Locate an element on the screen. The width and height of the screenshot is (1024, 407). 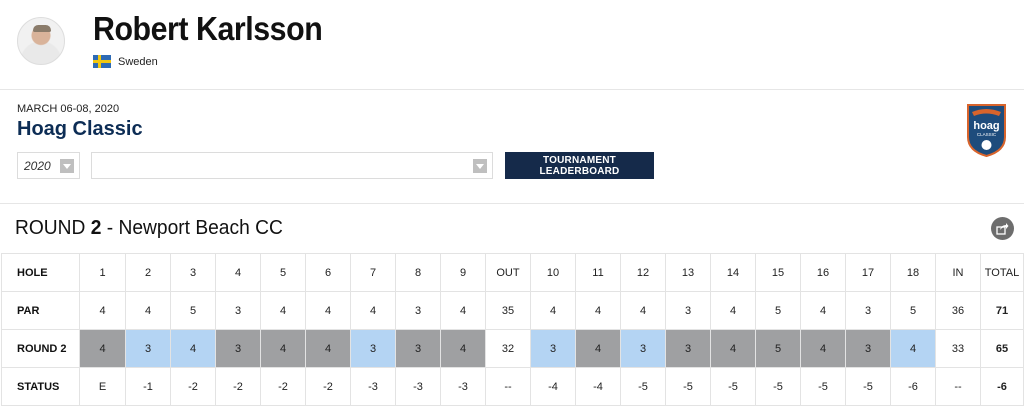
score-cell: 71 is located at coordinates (1002, 310).